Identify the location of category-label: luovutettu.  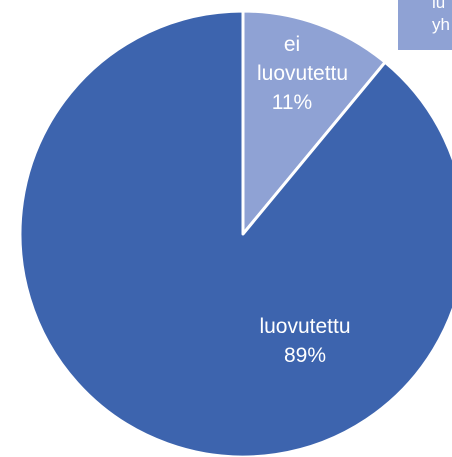
(305, 326).